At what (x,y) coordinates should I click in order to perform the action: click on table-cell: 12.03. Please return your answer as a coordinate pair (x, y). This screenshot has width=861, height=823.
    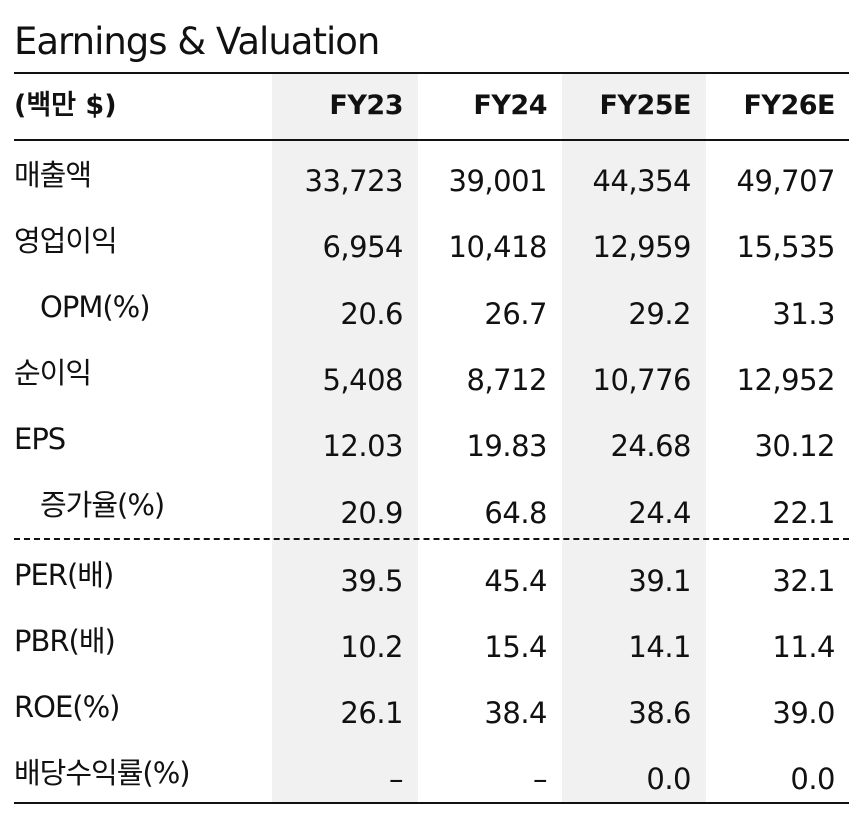
    Looking at the image, I should click on (362, 446).